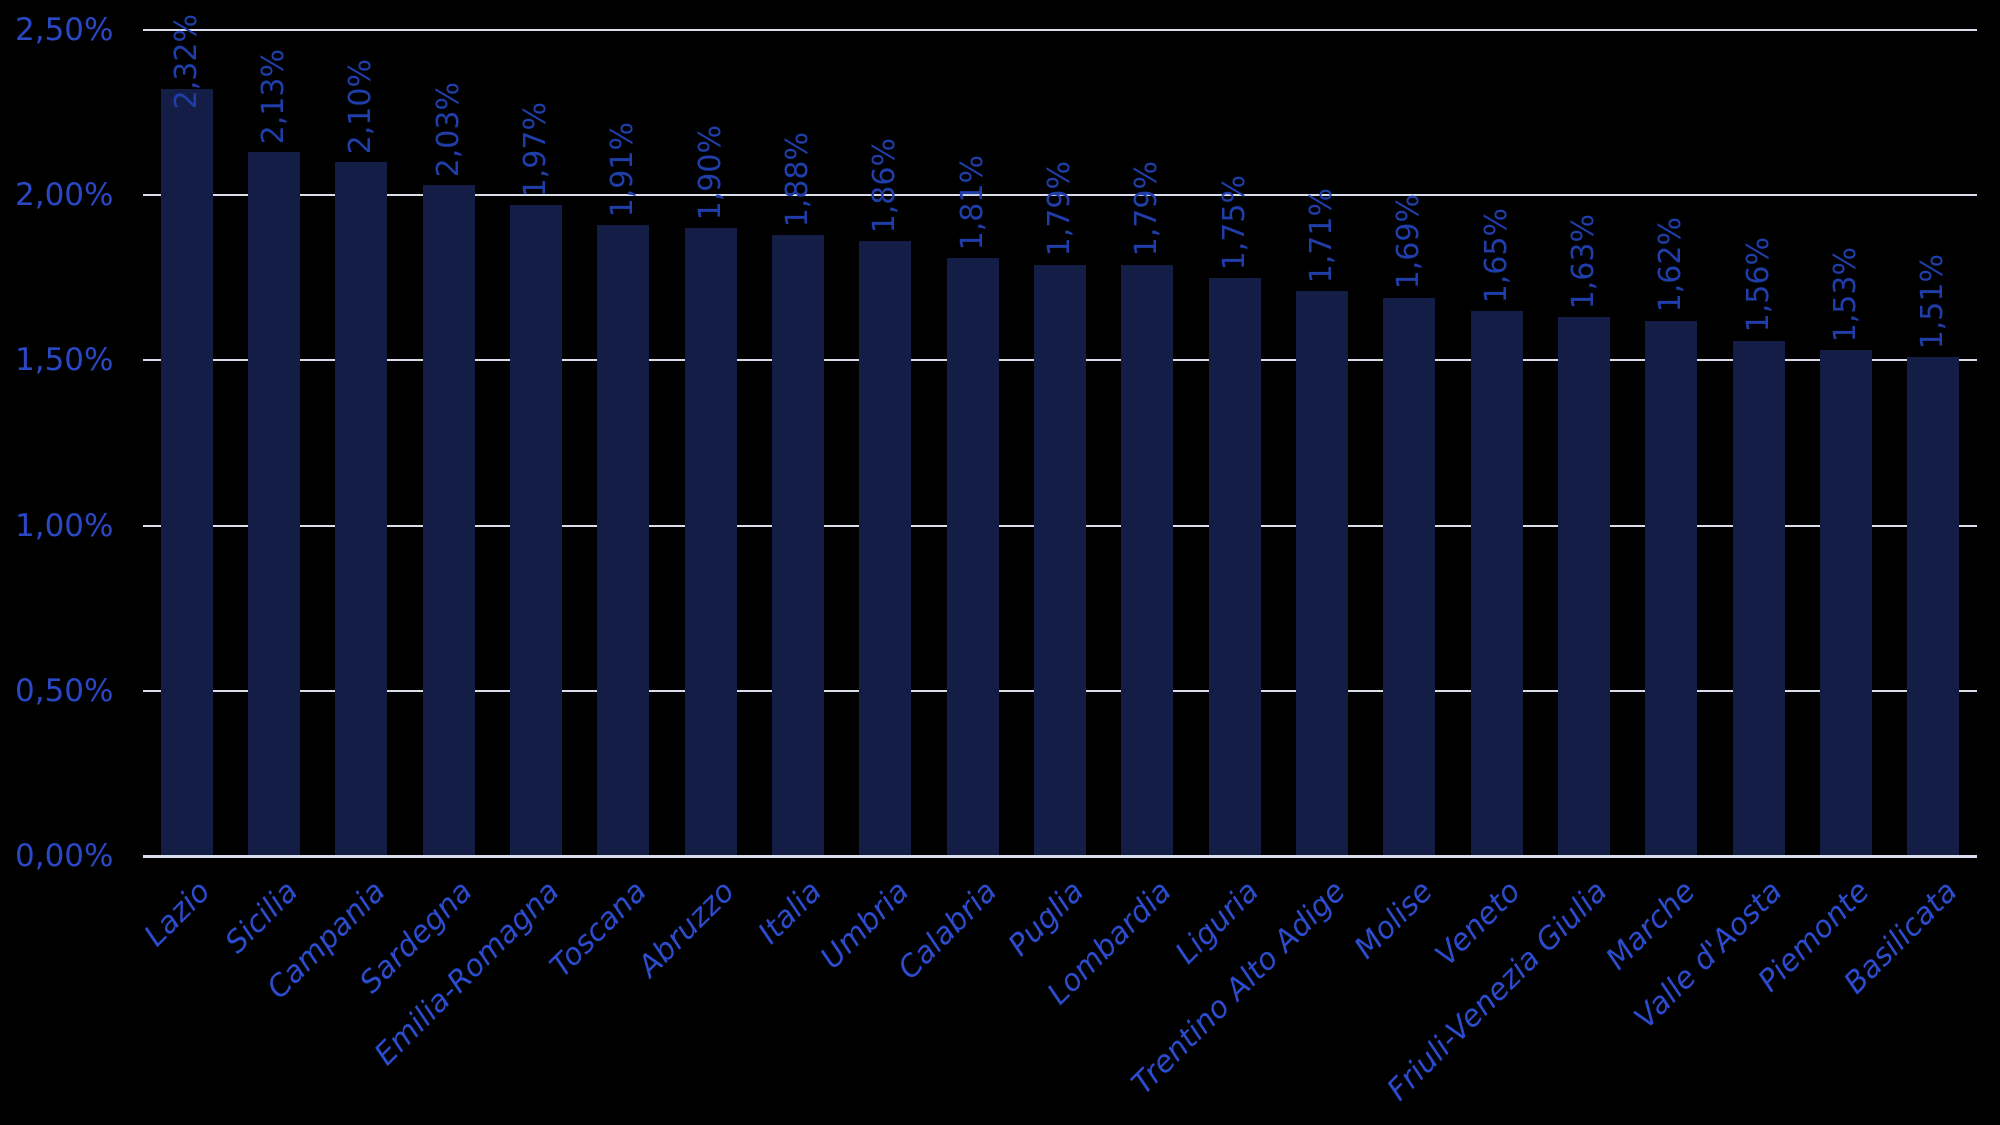  I want to click on y-axis-tick-label: 0,50%, so click(64, 690).